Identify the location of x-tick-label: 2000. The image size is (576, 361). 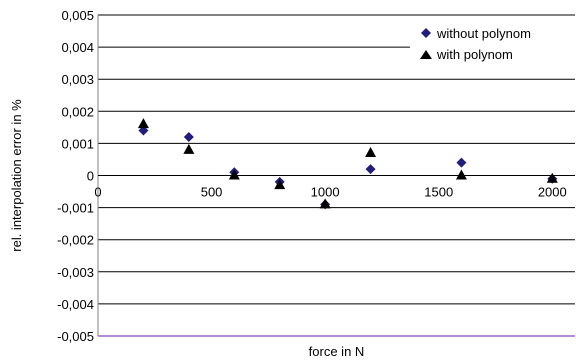
(552, 192).